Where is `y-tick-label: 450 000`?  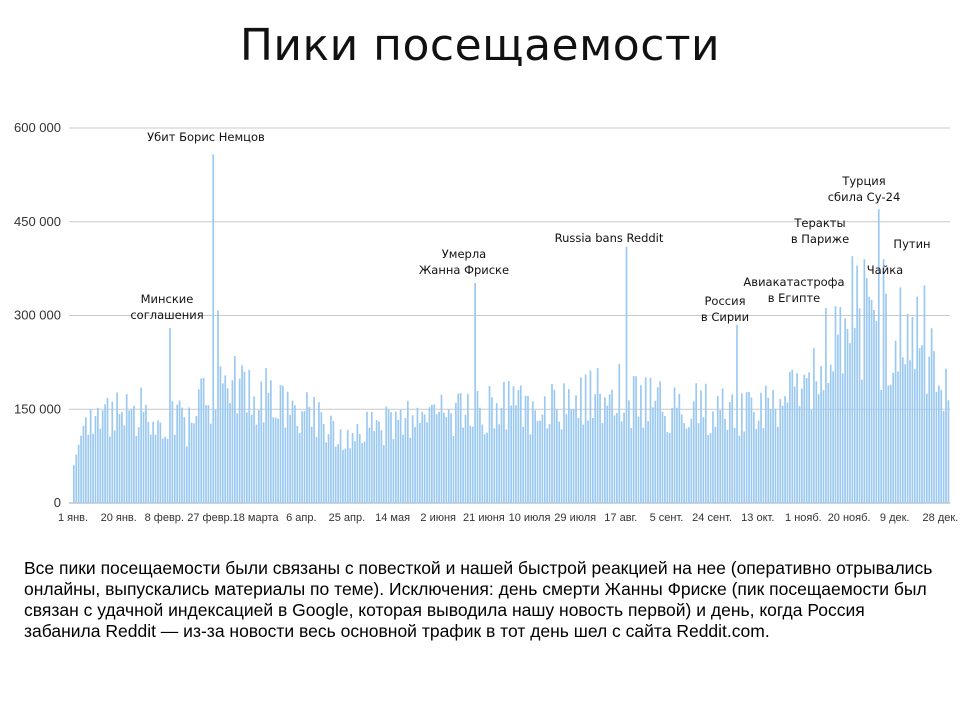
y-tick-label: 450 000 is located at coordinates (37, 221).